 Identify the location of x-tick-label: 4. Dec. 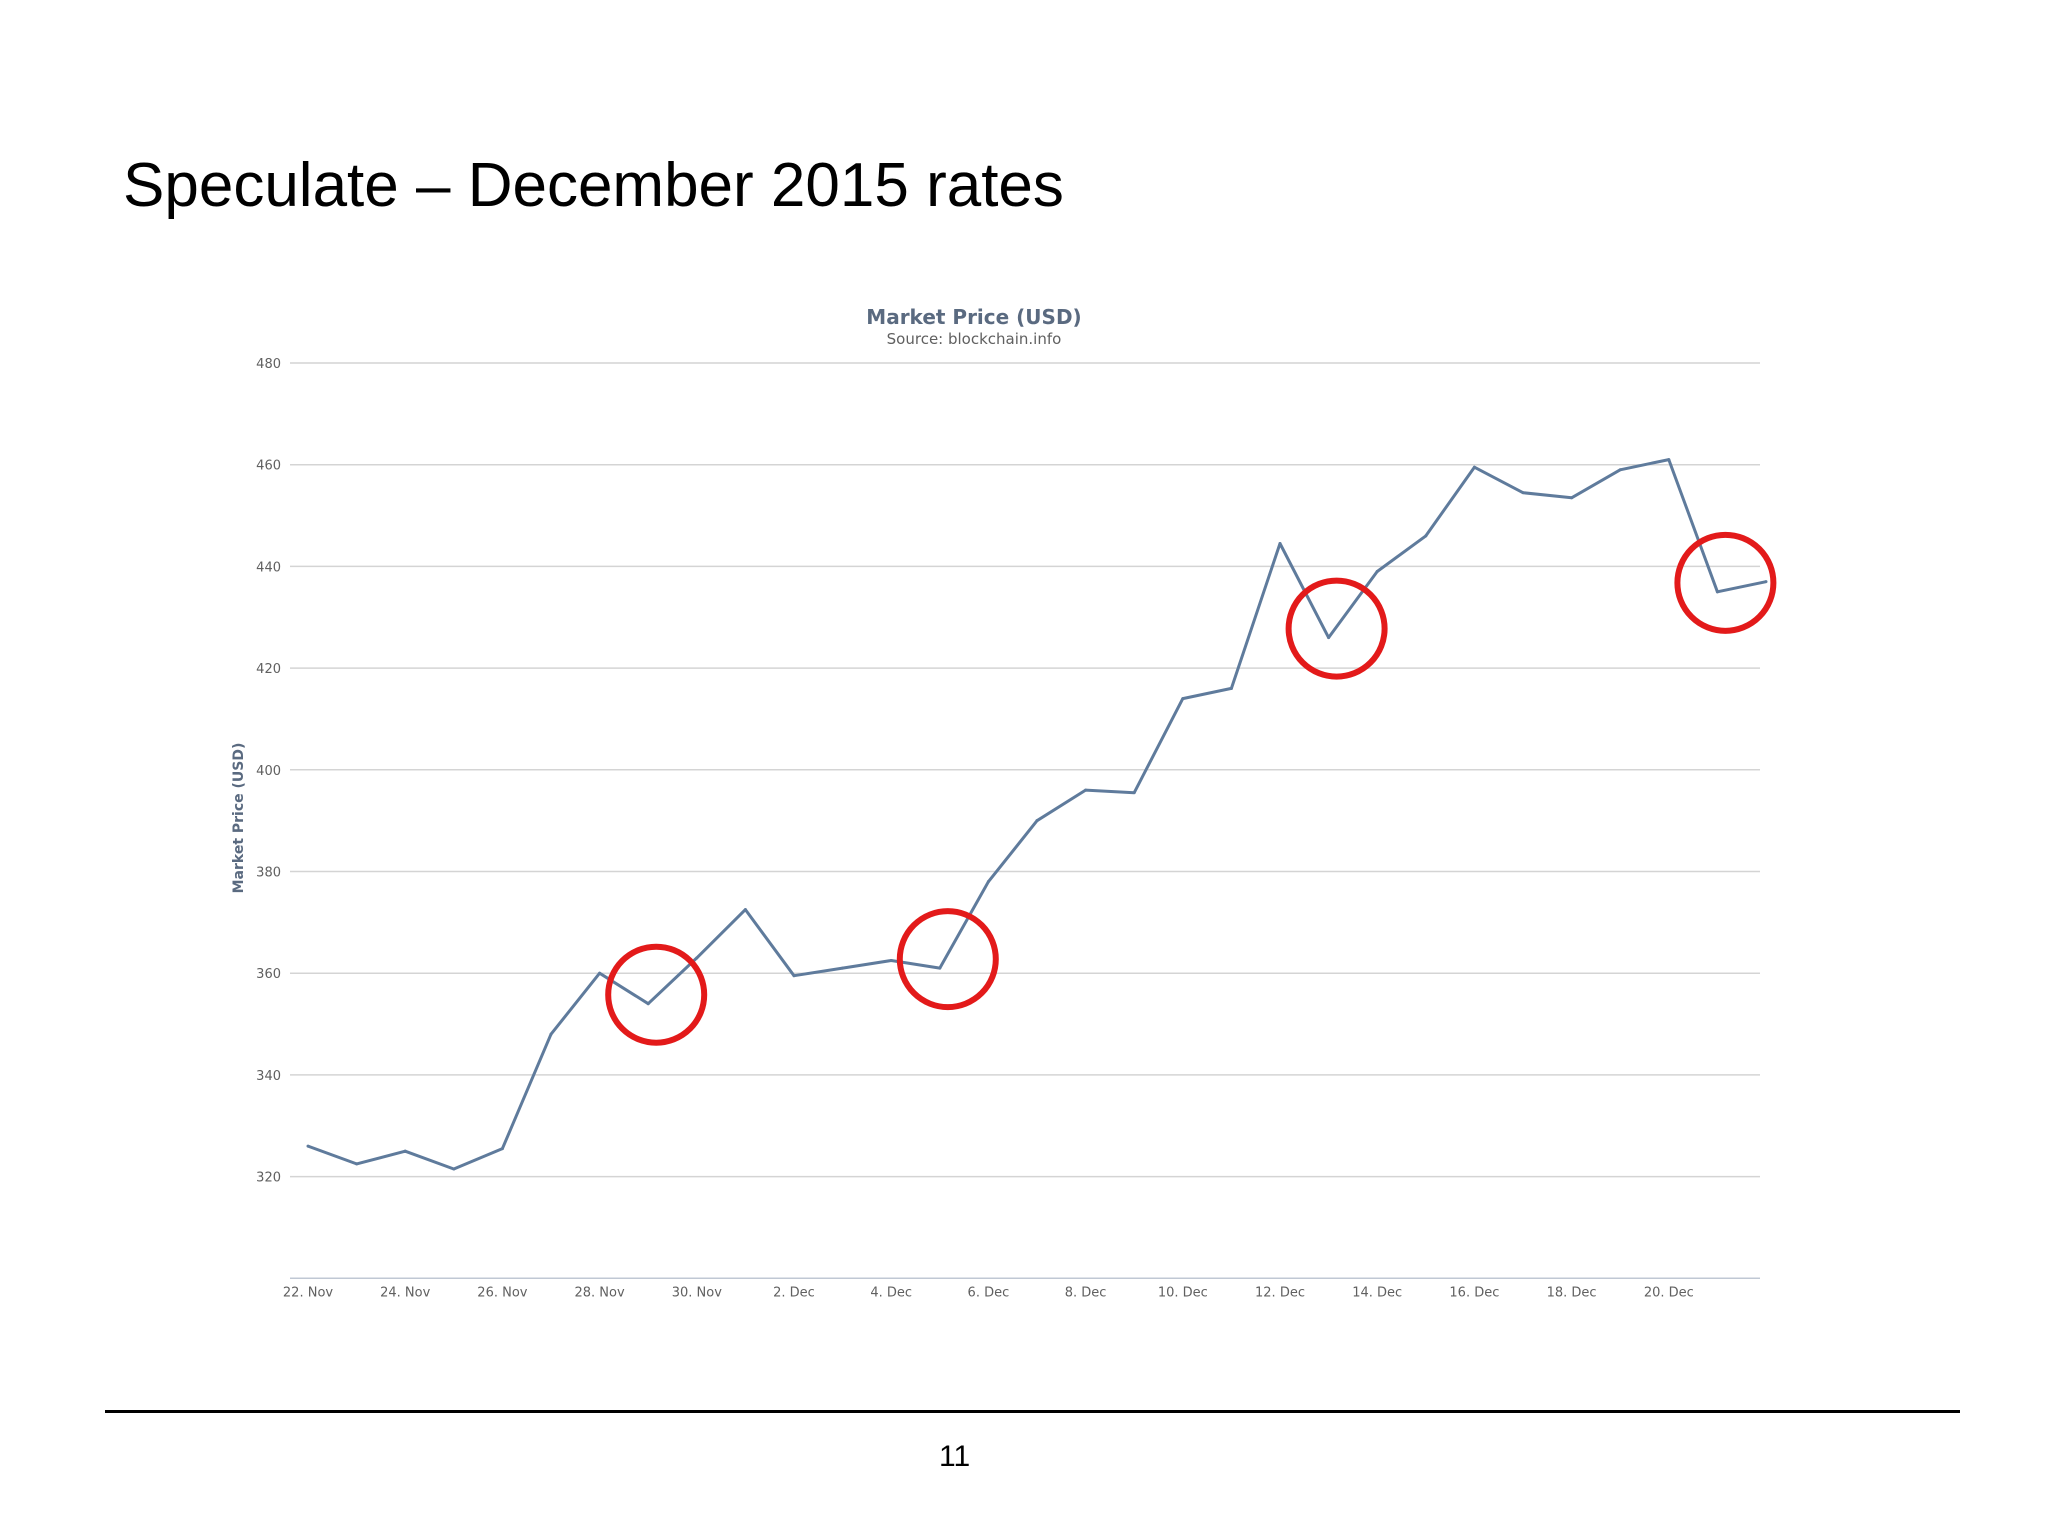
(891, 1292).